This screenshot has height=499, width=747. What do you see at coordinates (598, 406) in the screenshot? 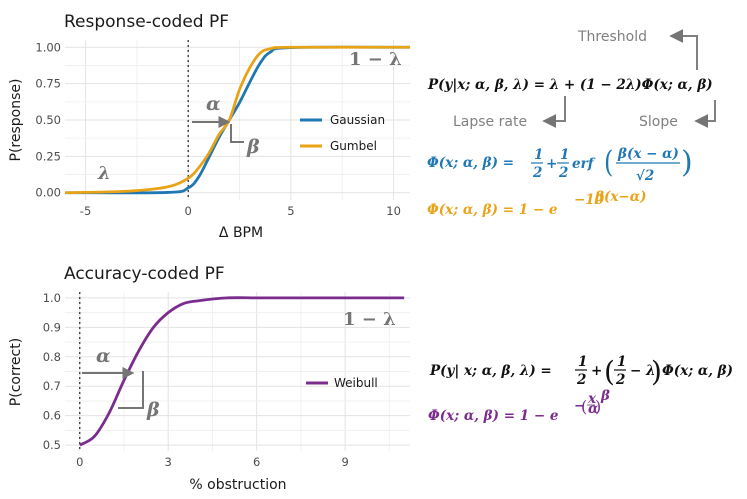
I see `weibull-exp-rparen: )` at bounding box center [598, 406].